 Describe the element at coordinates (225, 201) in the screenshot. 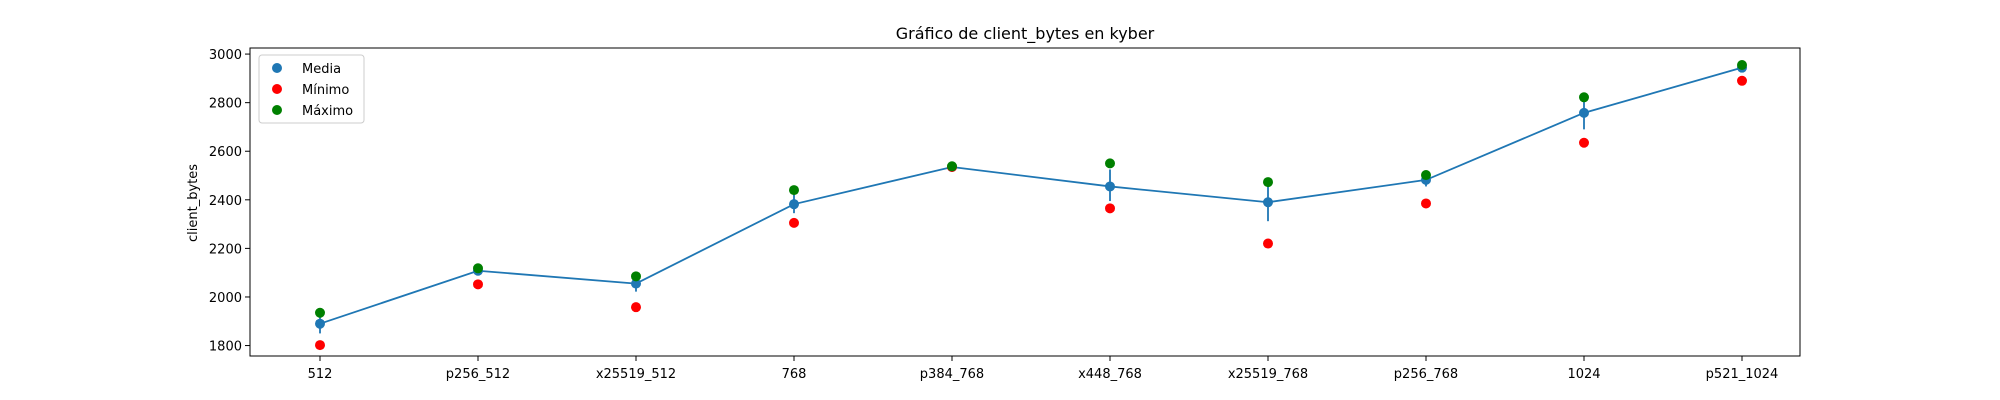

I see `y-tick-label: 2400` at that location.